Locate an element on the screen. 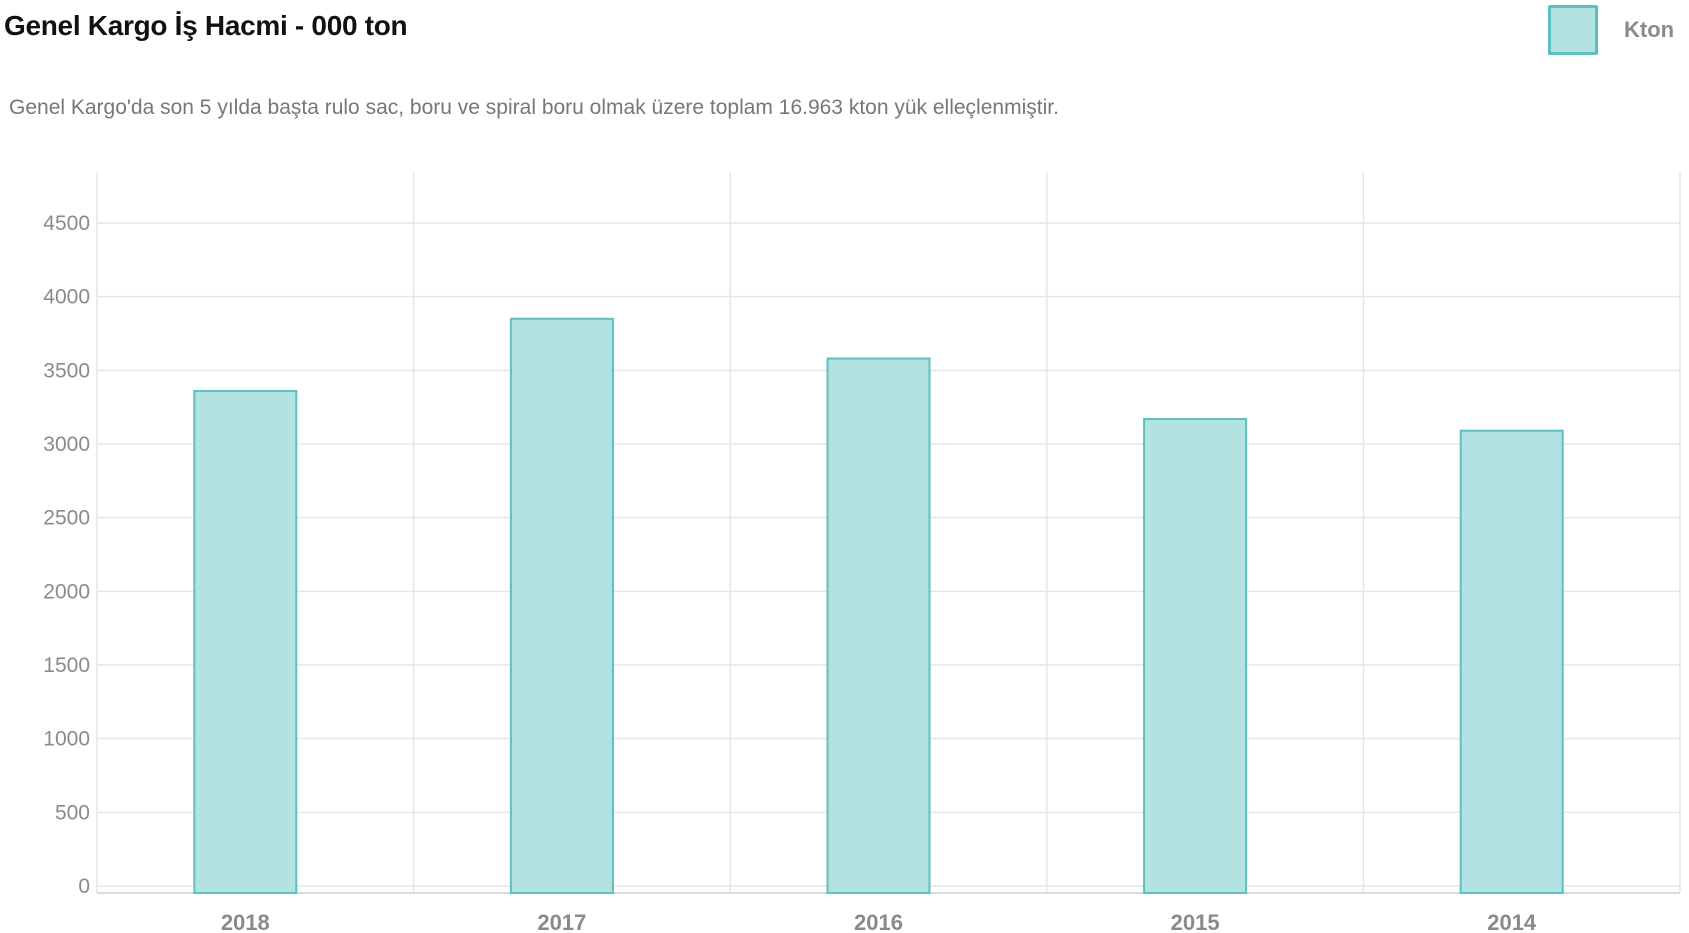  y-tick-label: 1500 is located at coordinates (66, 665).